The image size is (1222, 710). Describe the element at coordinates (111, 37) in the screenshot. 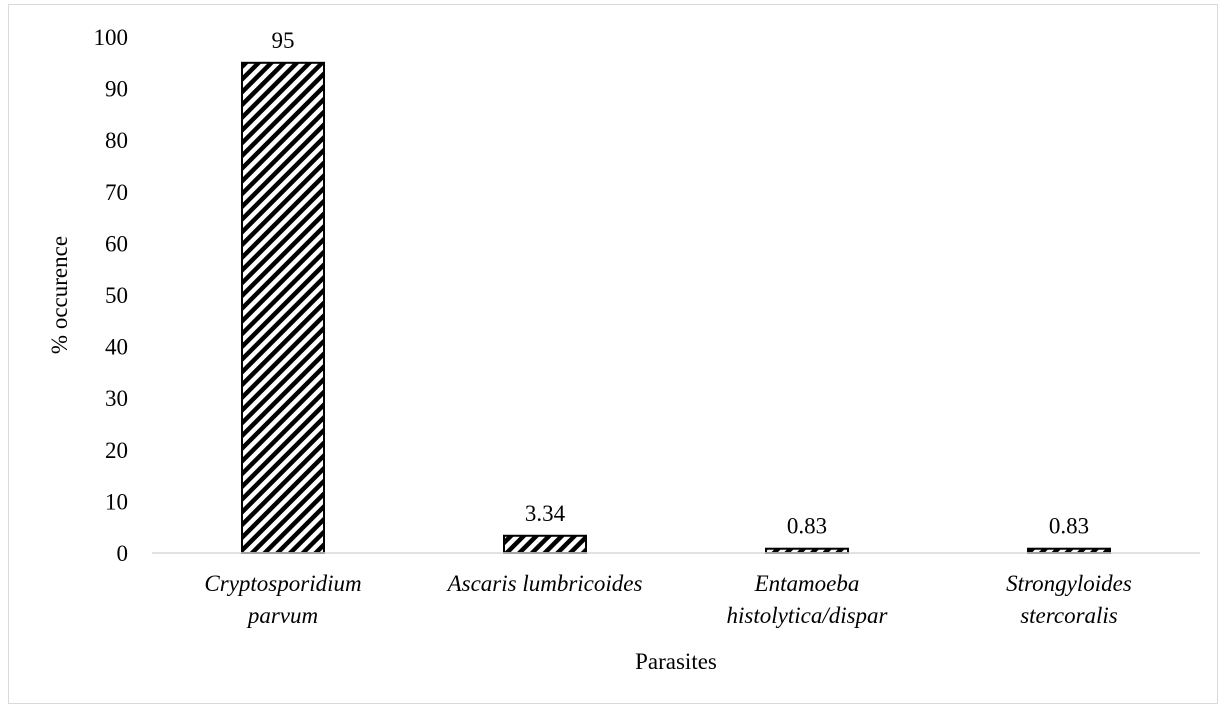

I see `y-tick-label: 100` at that location.